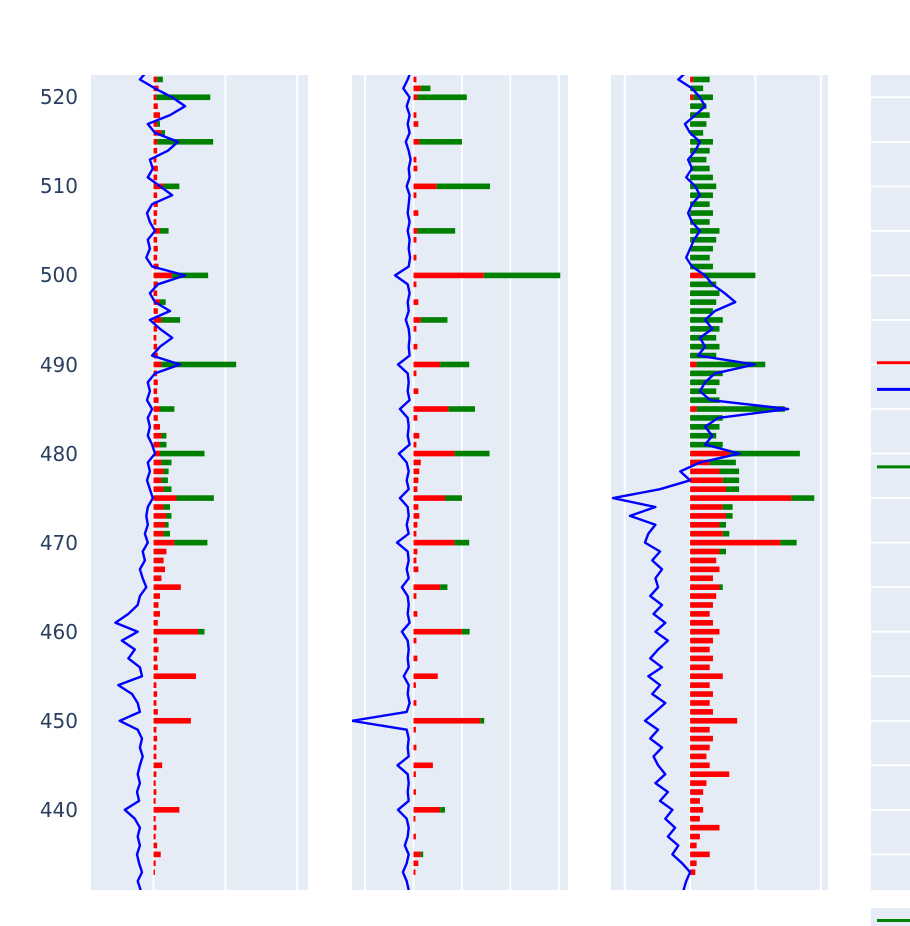 The image size is (910, 926). What do you see at coordinates (58, 631) in the screenshot?
I see `y-tick-label: 460` at bounding box center [58, 631].